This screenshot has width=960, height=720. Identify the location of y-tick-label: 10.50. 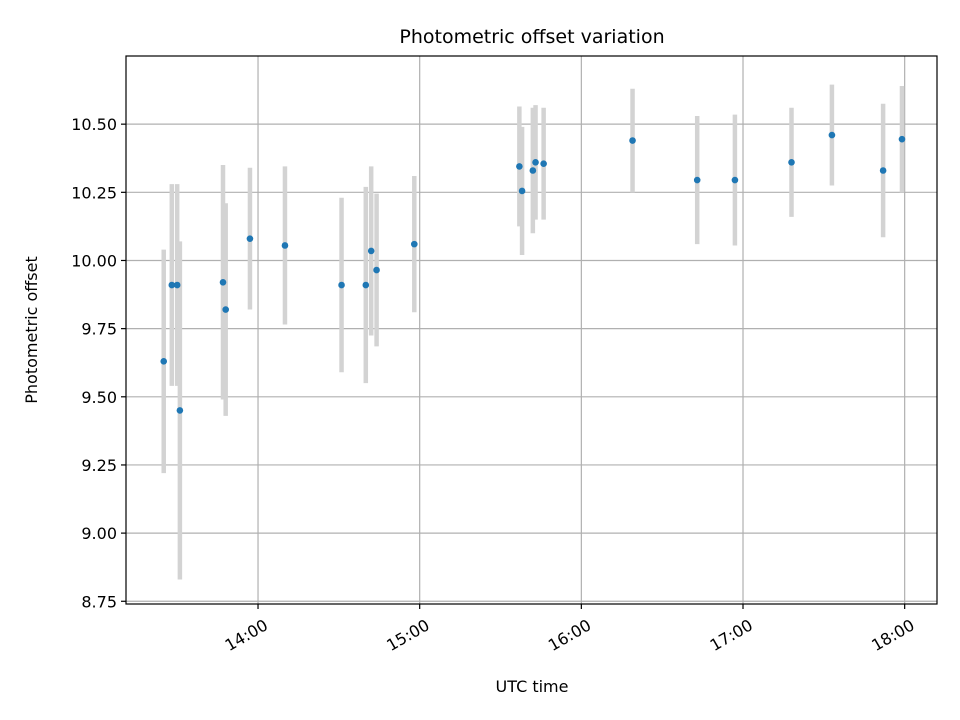
(94, 124).